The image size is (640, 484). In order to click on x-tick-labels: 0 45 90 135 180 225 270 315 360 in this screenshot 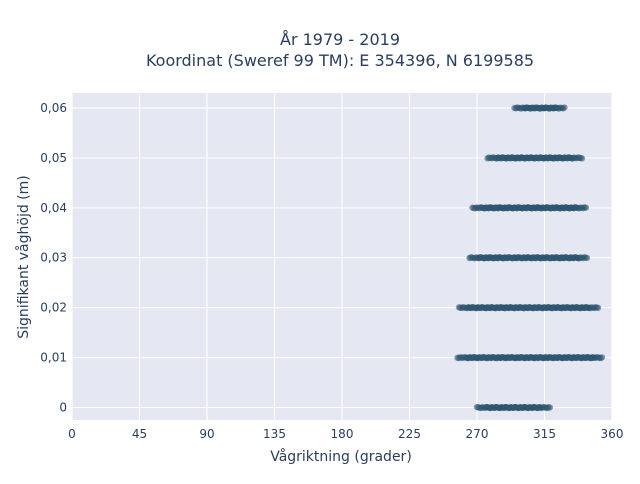, I will do `click(345, 434)`.